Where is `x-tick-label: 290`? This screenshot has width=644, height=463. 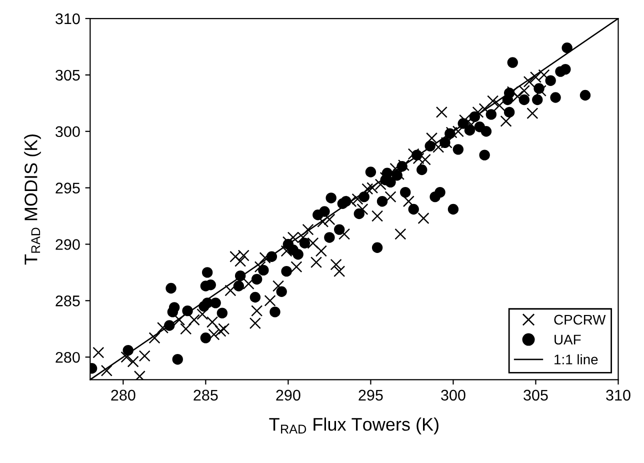
x-tick-label: 290 is located at coordinates (288, 395).